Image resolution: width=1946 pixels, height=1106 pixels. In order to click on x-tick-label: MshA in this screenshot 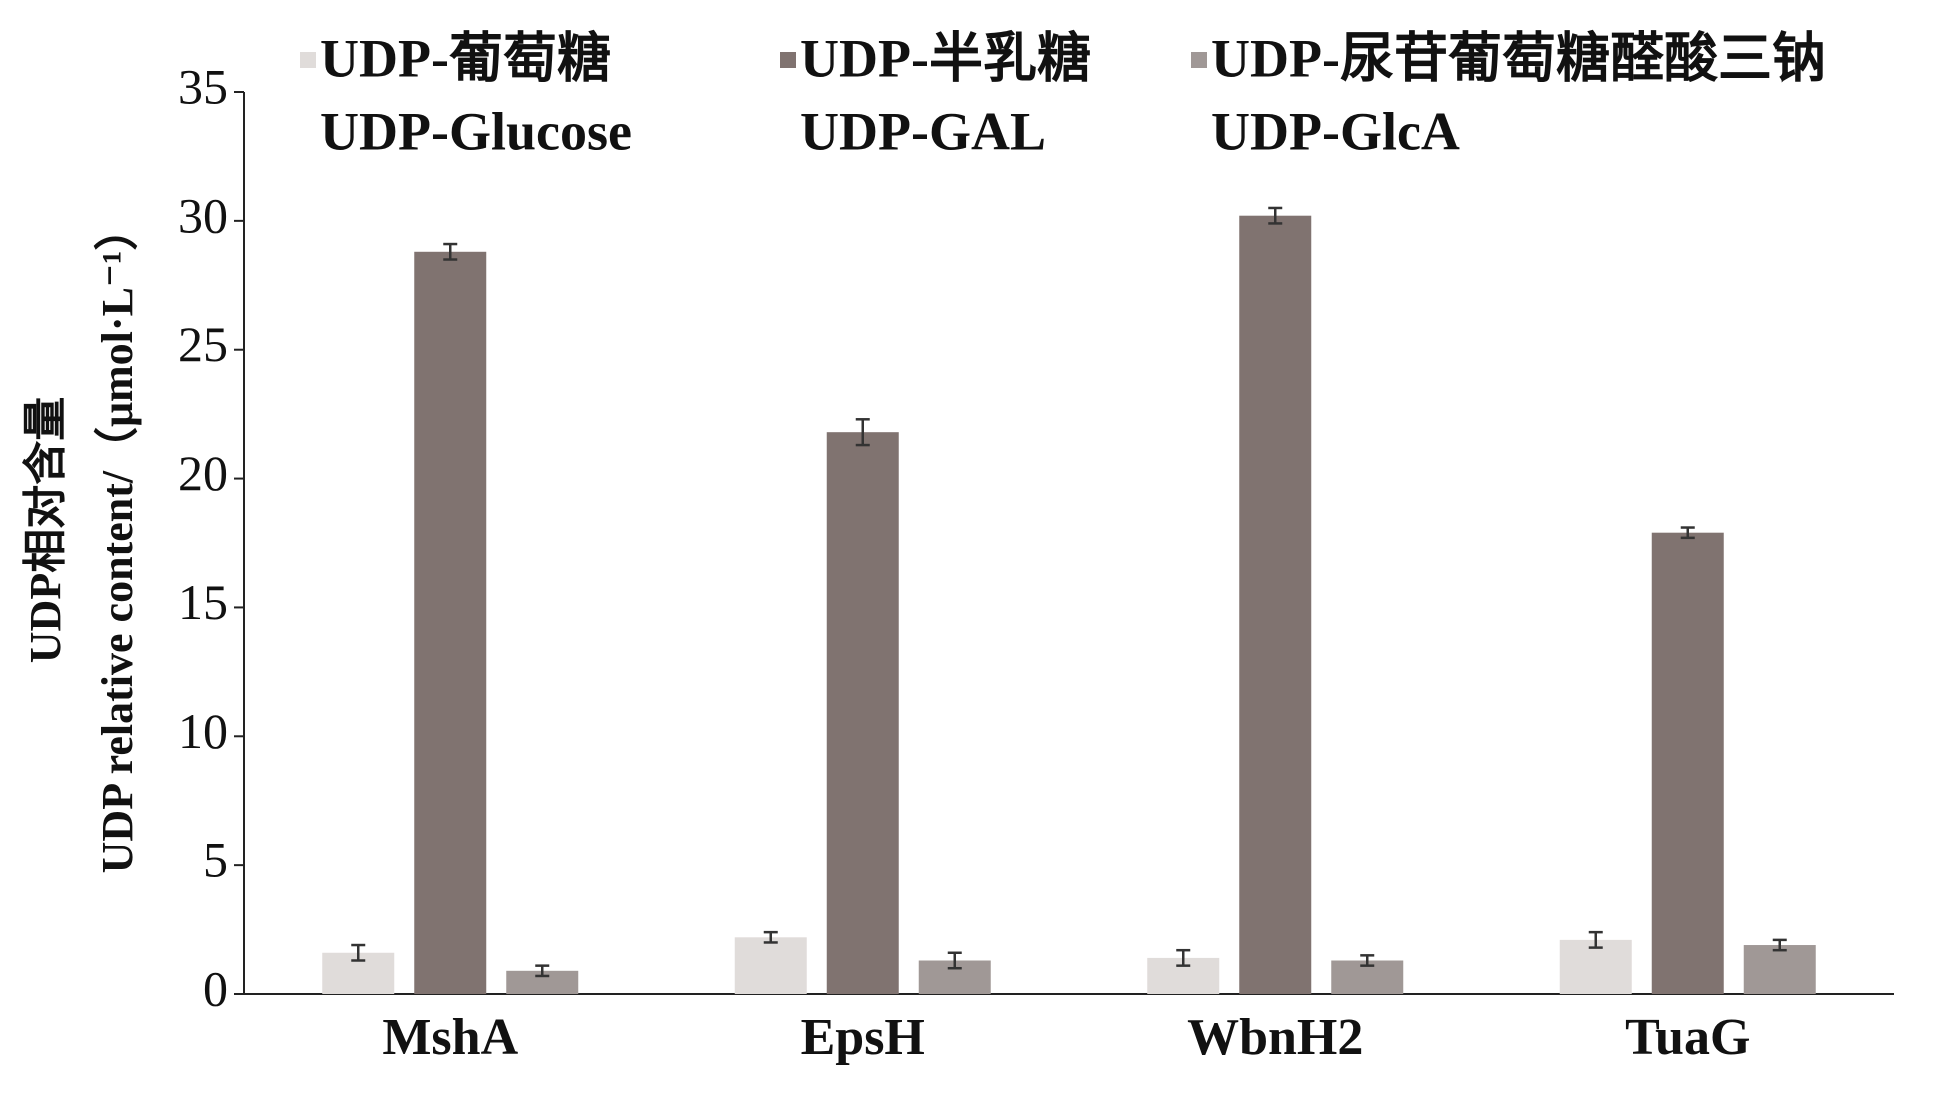, I will do `click(450, 1037)`.